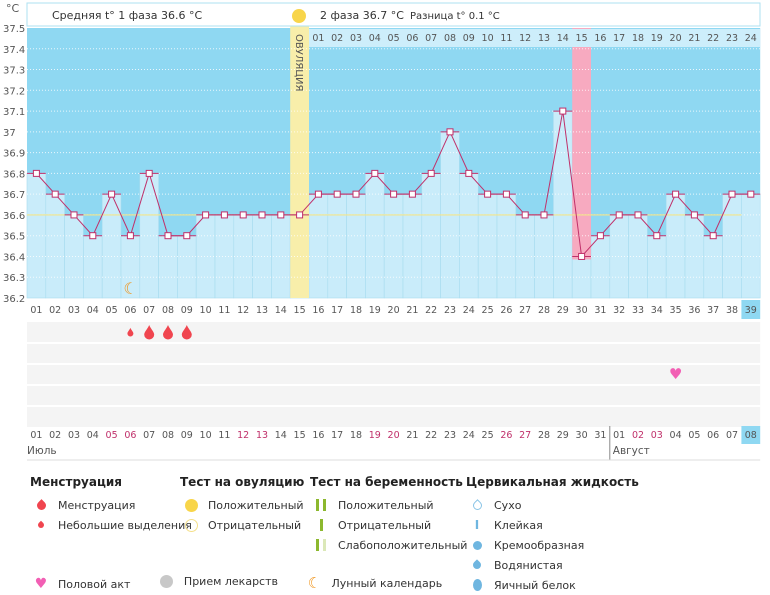 The width and height of the screenshot is (770, 595). What do you see at coordinates (362, 15) in the screenshot?
I see `phase2-average: 2 фаза 36.7 °C` at bounding box center [362, 15].